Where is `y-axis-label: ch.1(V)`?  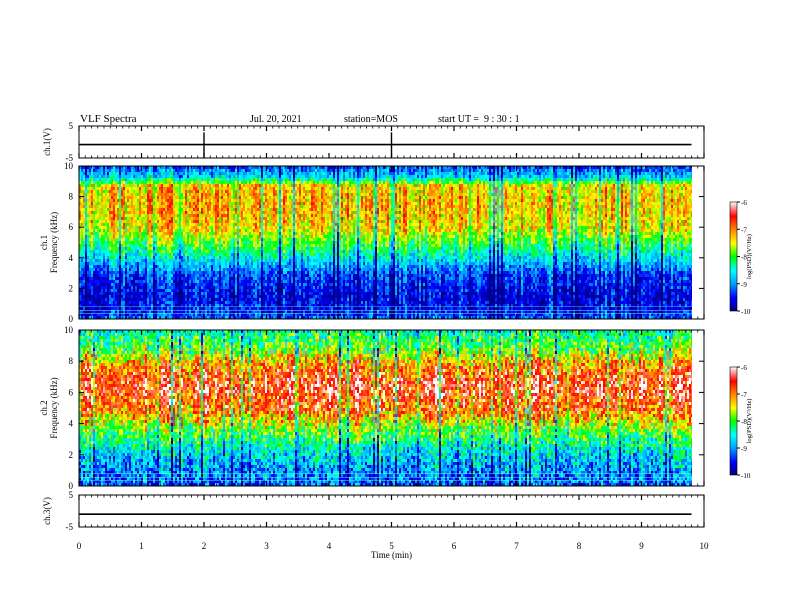 y-axis-label: ch.1(V) is located at coordinates (47, 142).